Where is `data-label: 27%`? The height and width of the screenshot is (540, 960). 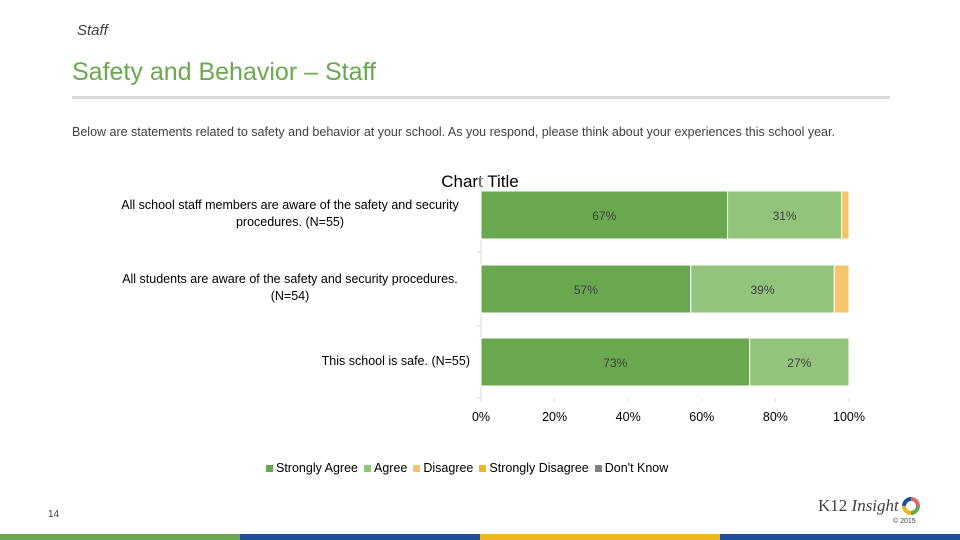
data-label: 27% is located at coordinates (799, 363).